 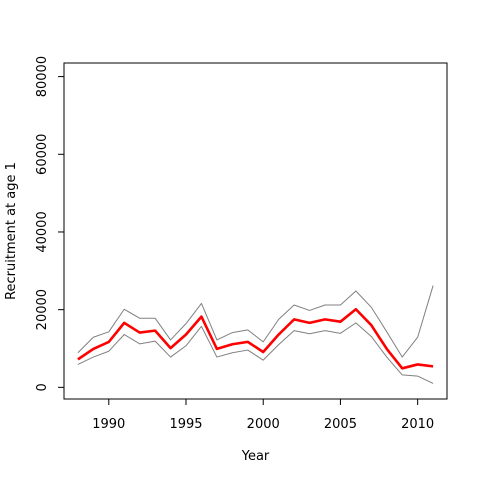 What do you see at coordinates (42, 309) in the screenshot?
I see `y-tick-label: 20000` at bounding box center [42, 309].